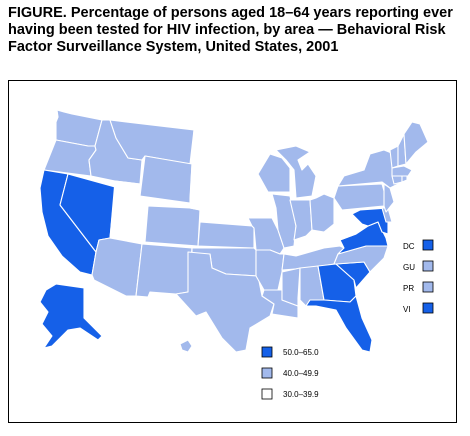 The width and height of the screenshot is (470, 436). Describe the element at coordinates (301, 373) in the screenshot. I see `legend-label: 40.0–49.9` at that location.